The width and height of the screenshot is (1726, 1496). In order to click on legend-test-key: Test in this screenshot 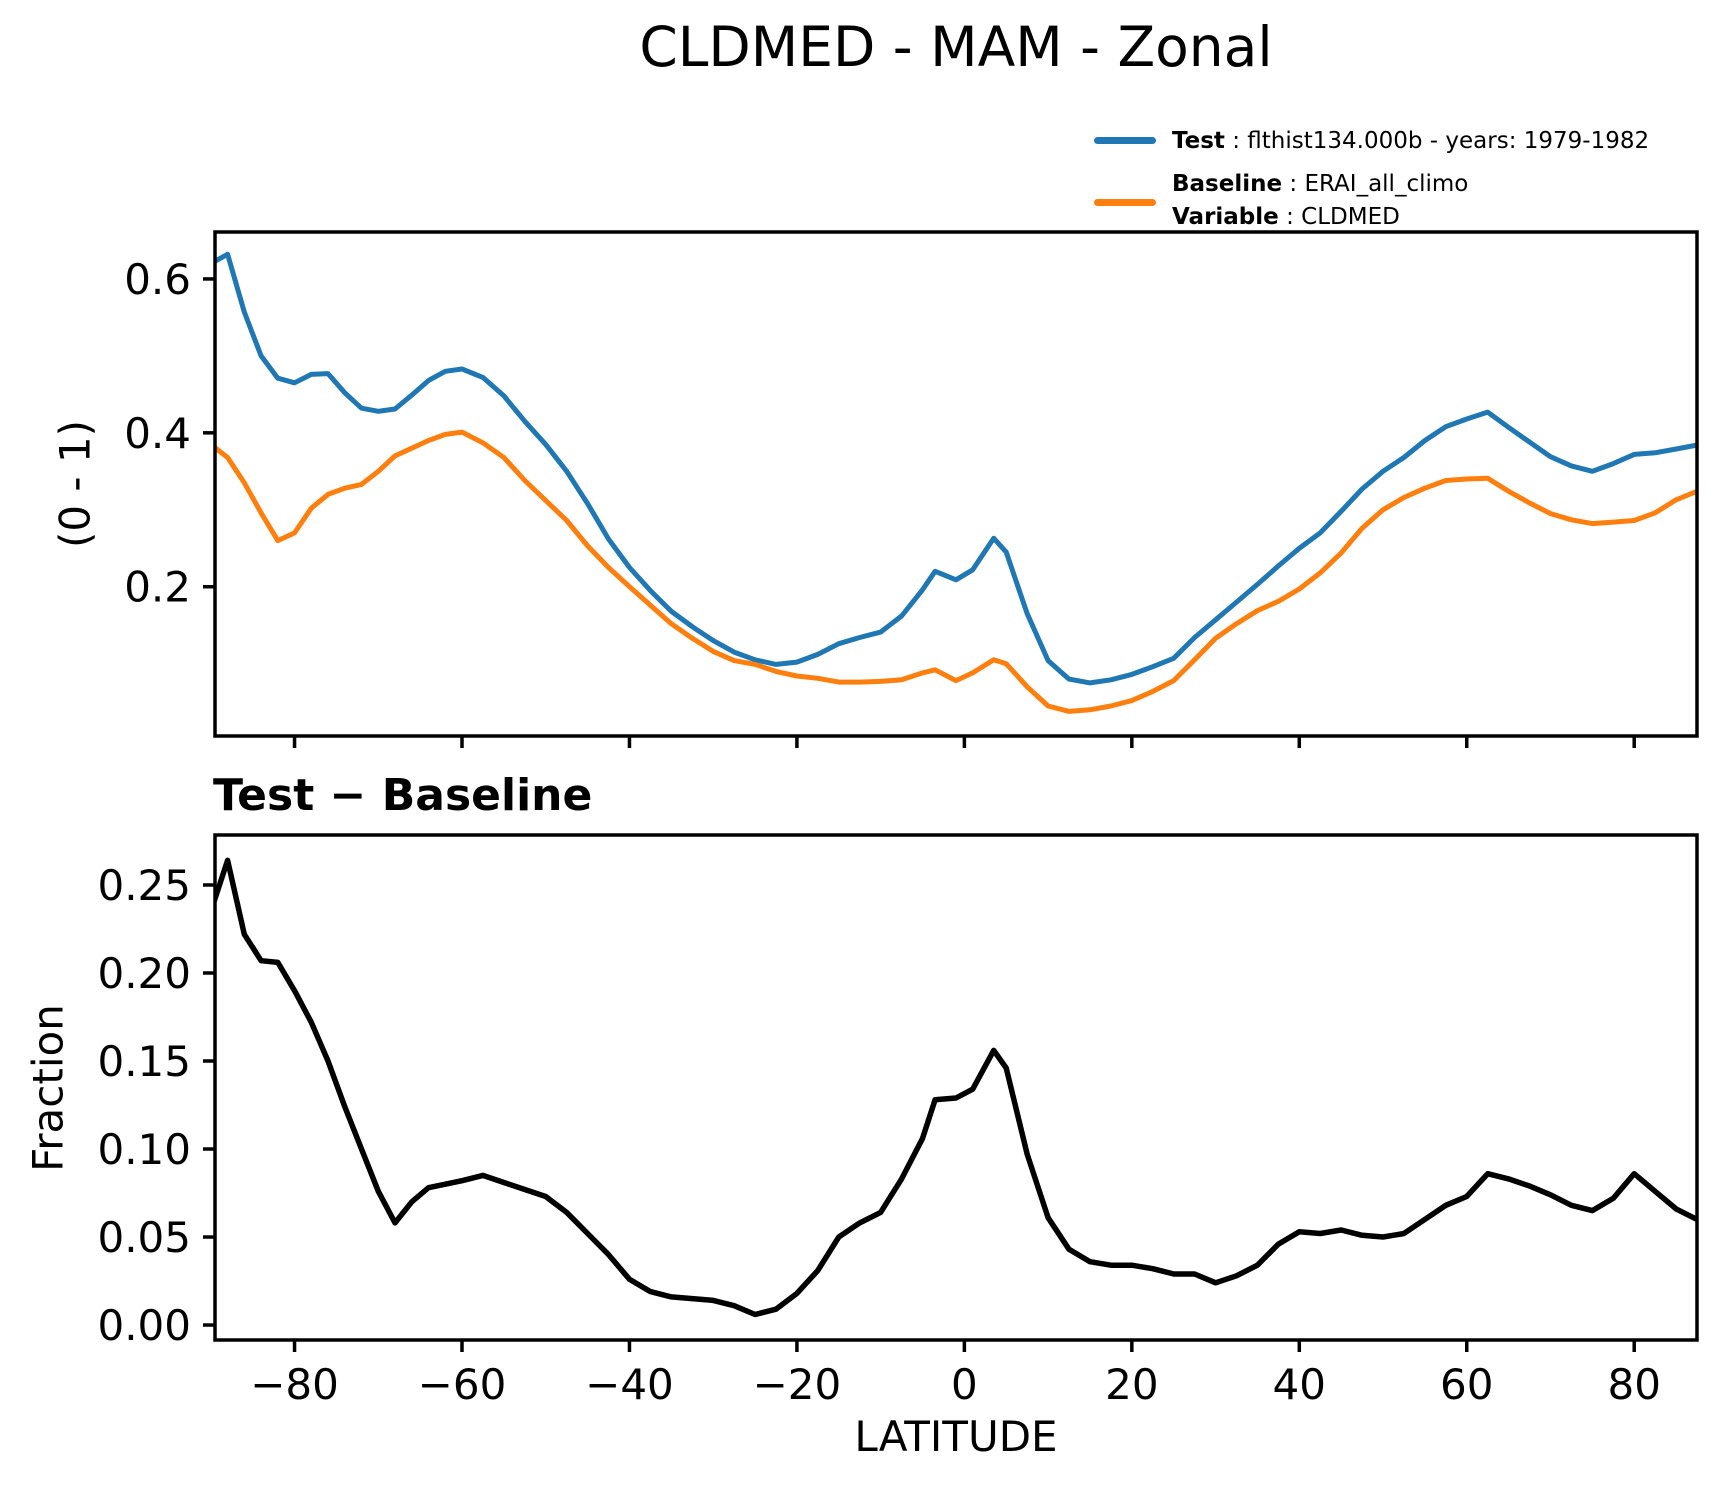, I will do `click(1198, 141)`.